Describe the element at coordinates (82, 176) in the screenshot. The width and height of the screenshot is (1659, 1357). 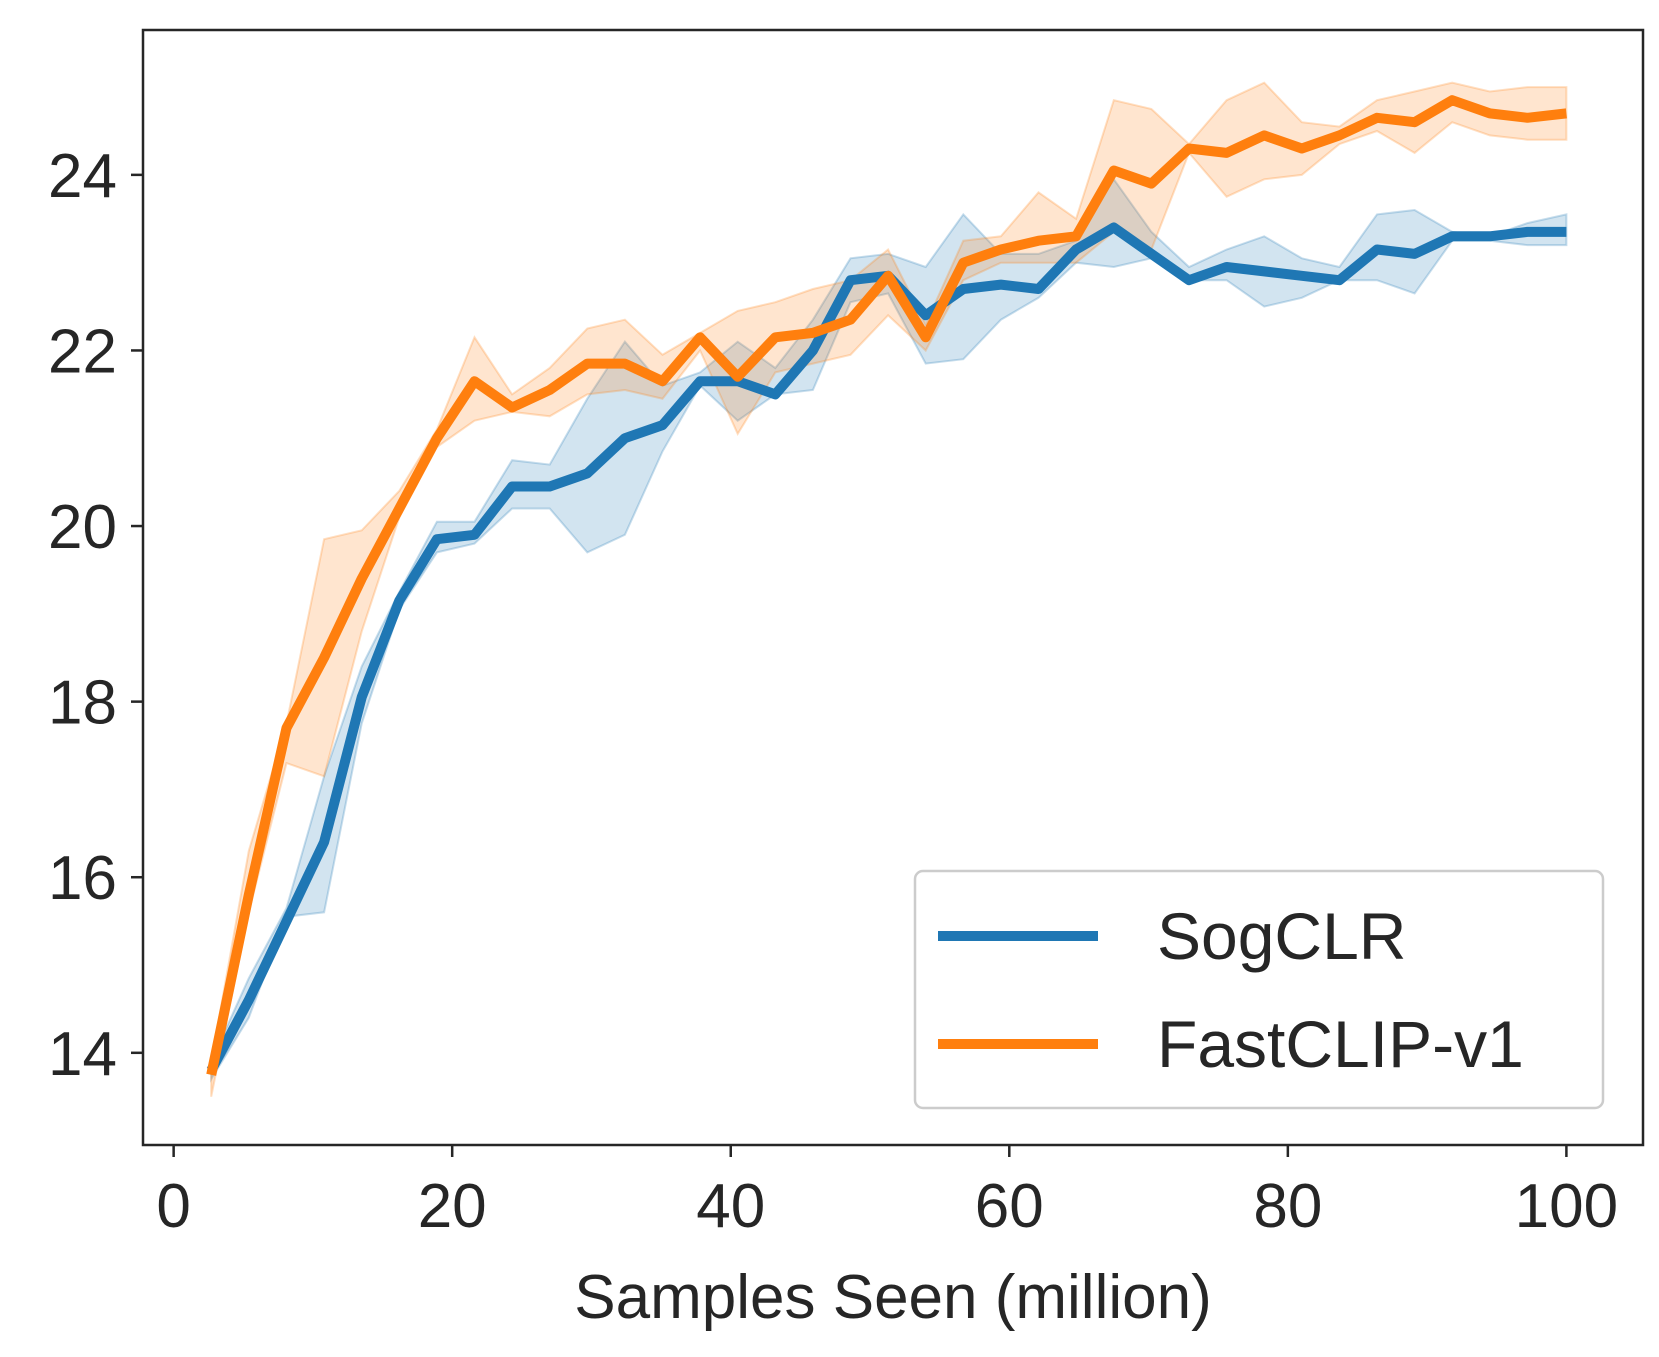
I see `y-tick-label: 24` at that location.